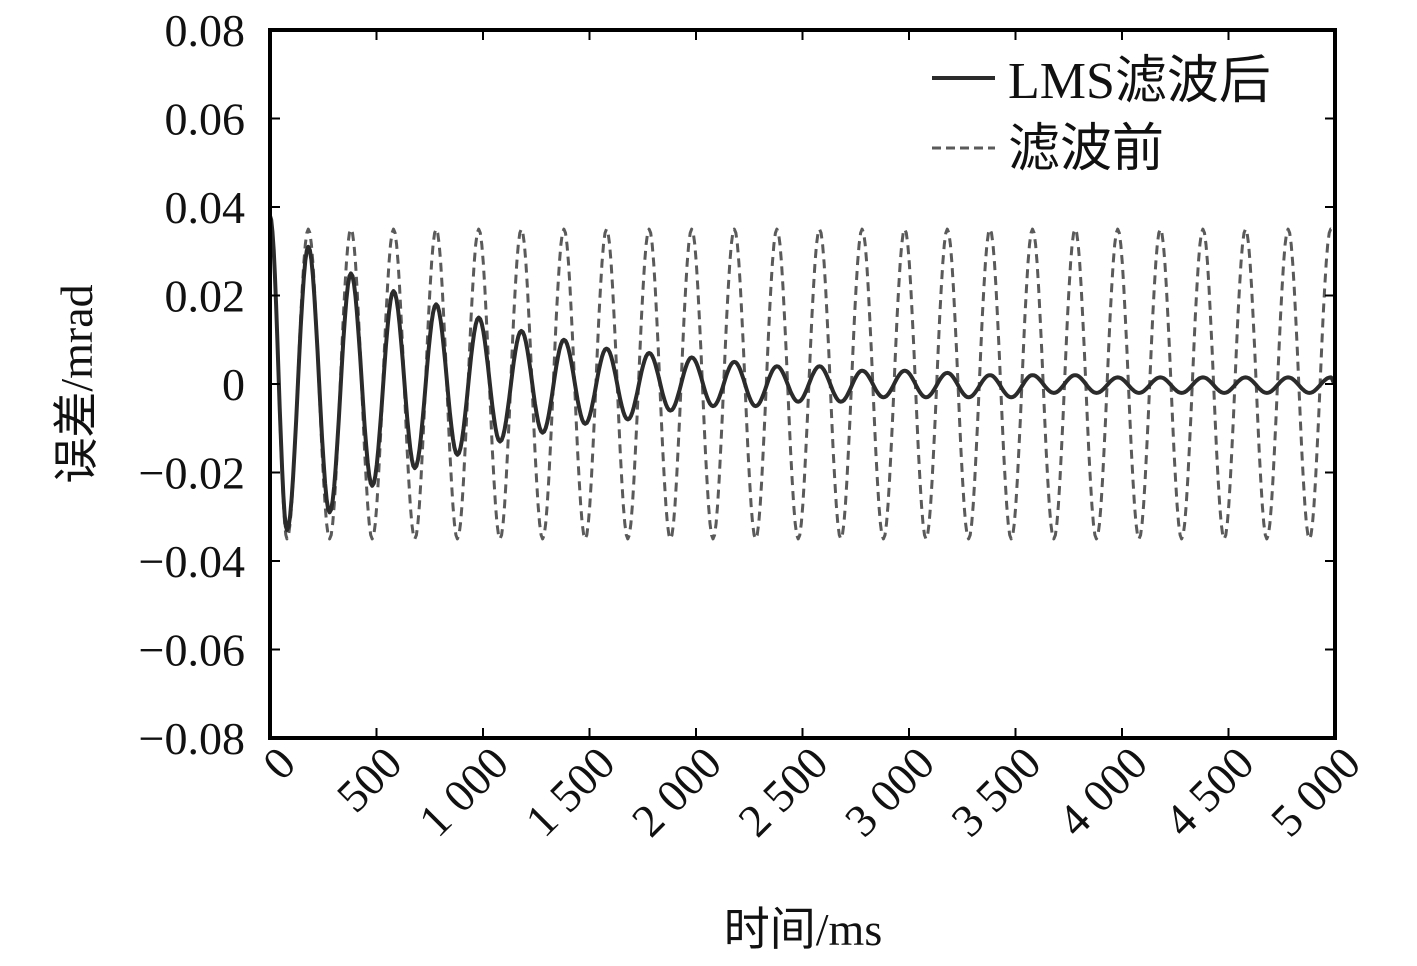 Image resolution: width=1417 pixels, height=966 pixels. What do you see at coordinates (782, 791) in the screenshot?
I see `x-tick-label: 2 500` at bounding box center [782, 791].